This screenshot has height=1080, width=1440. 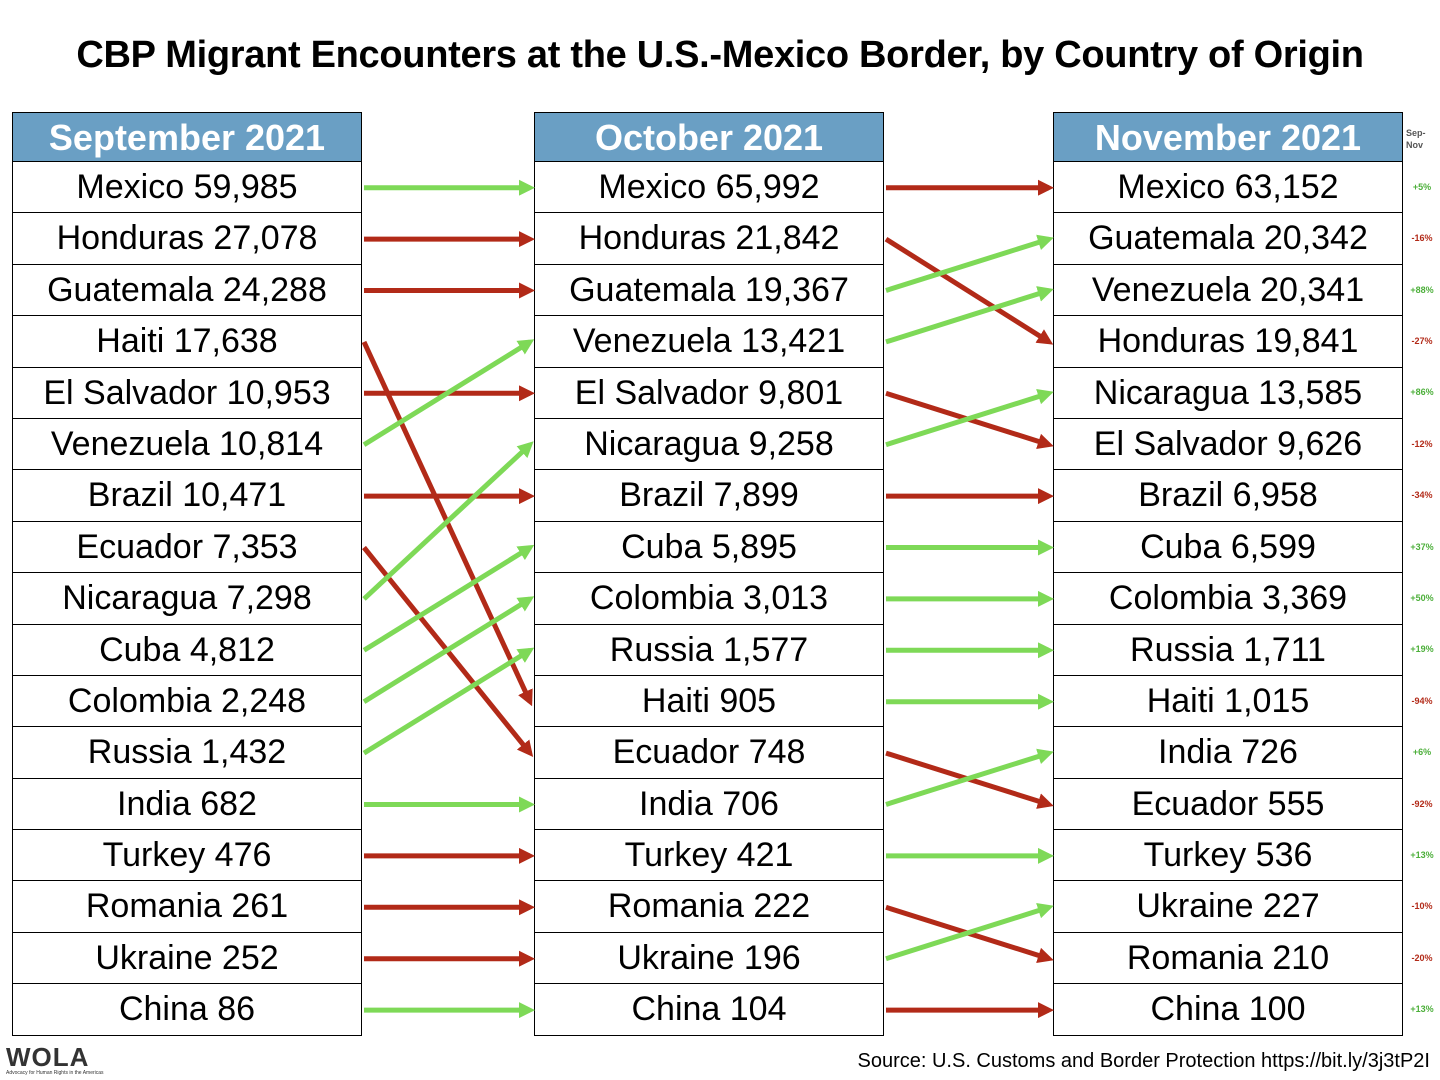 What do you see at coordinates (969, 263) in the screenshot?
I see `arrow-guatemala-october-to-november` at bounding box center [969, 263].